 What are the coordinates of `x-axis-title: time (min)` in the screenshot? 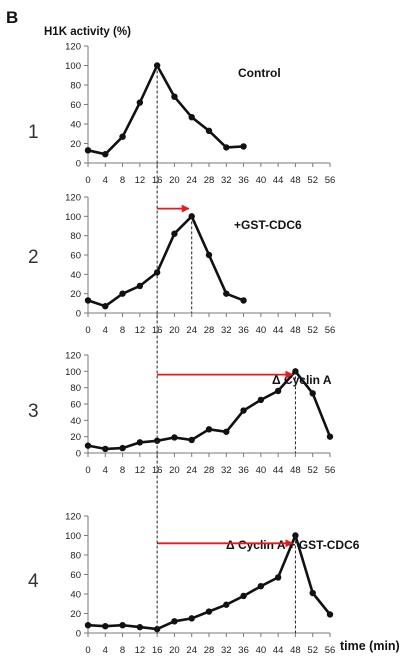 It's located at (370, 646).